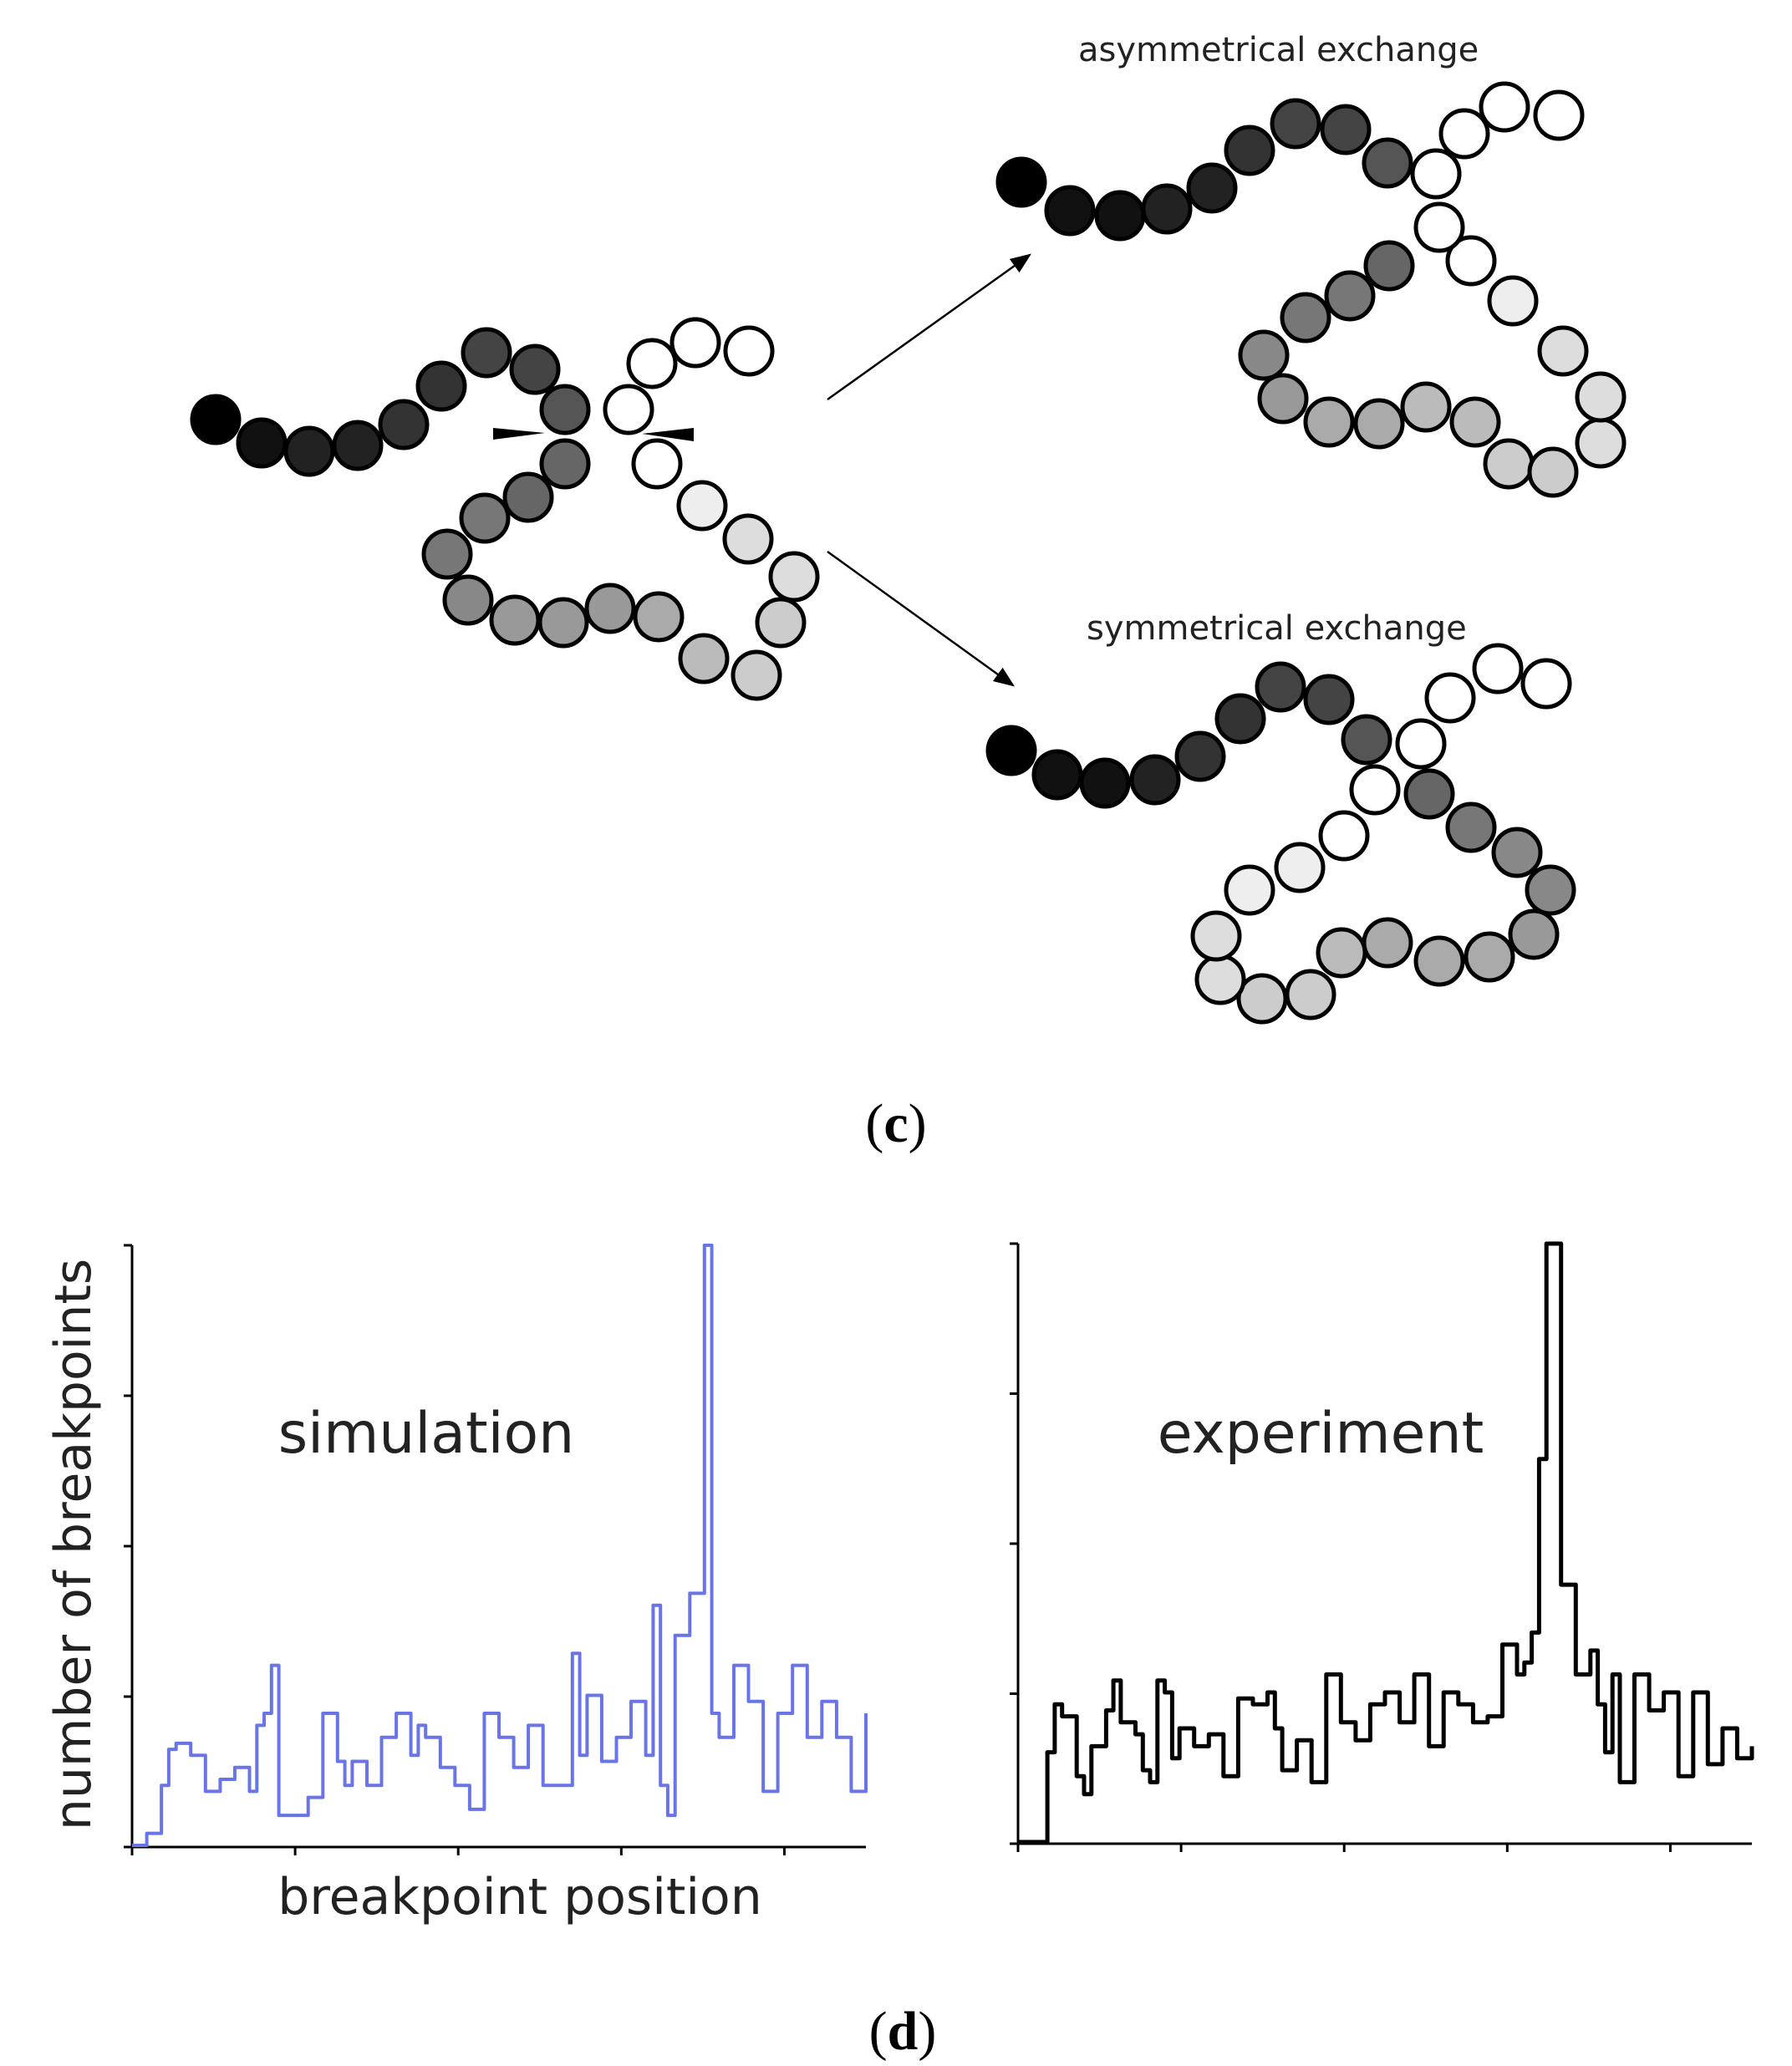 This screenshot has height=2066, width=1792. Describe the element at coordinates (895, 1123) in the screenshot. I see `panel-c-label: (c)` at that location.